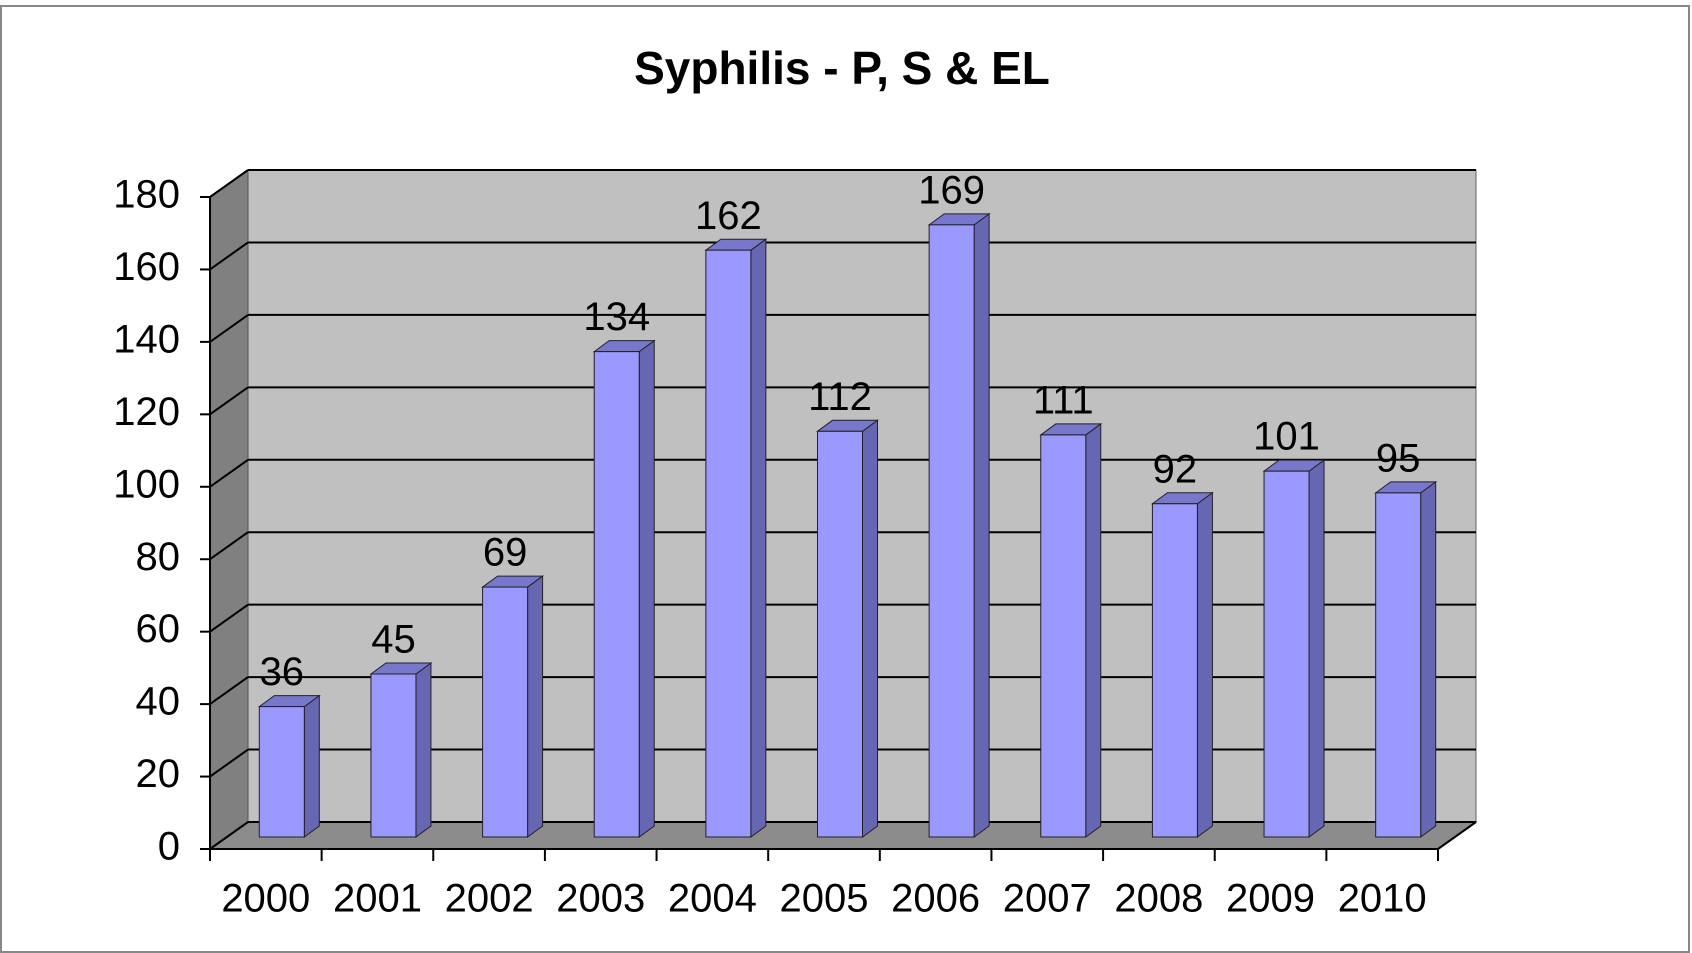 Image resolution: width=1692 pixels, height=953 pixels. What do you see at coordinates (146, 412) in the screenshot?
I see `y-tick-label: 120` at bounding box center [146, 412].